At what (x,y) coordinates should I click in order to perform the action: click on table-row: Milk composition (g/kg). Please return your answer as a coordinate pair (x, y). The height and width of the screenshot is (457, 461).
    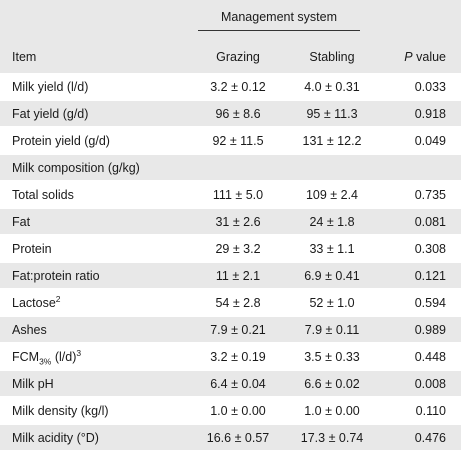
    Looking at the image, I should click on (230, 168).